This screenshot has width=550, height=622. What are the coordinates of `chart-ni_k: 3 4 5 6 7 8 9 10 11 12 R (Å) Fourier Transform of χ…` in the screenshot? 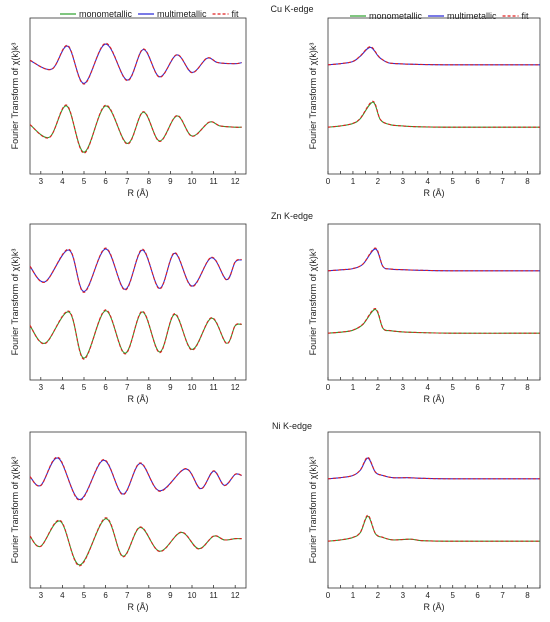 It's located at (128, 521).